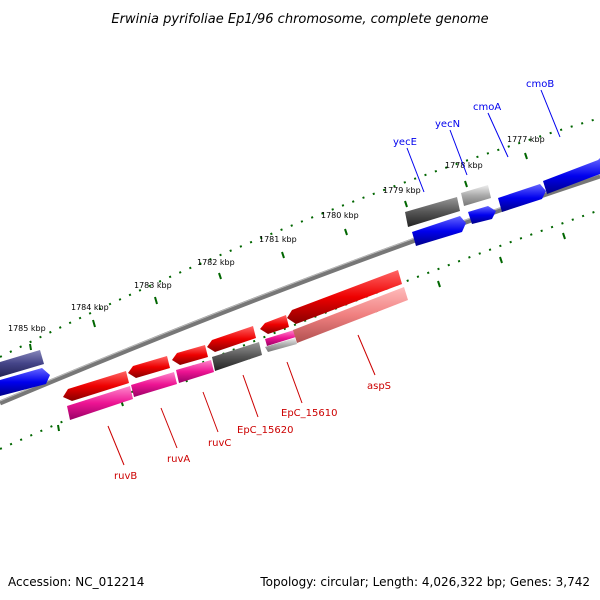 The height and width of the screenshot is (600, 600). What do you see at coordinates (90, 307) in the screenshot?
I see `tick-label: 1784 kbp` at bounding box center [90, 307].